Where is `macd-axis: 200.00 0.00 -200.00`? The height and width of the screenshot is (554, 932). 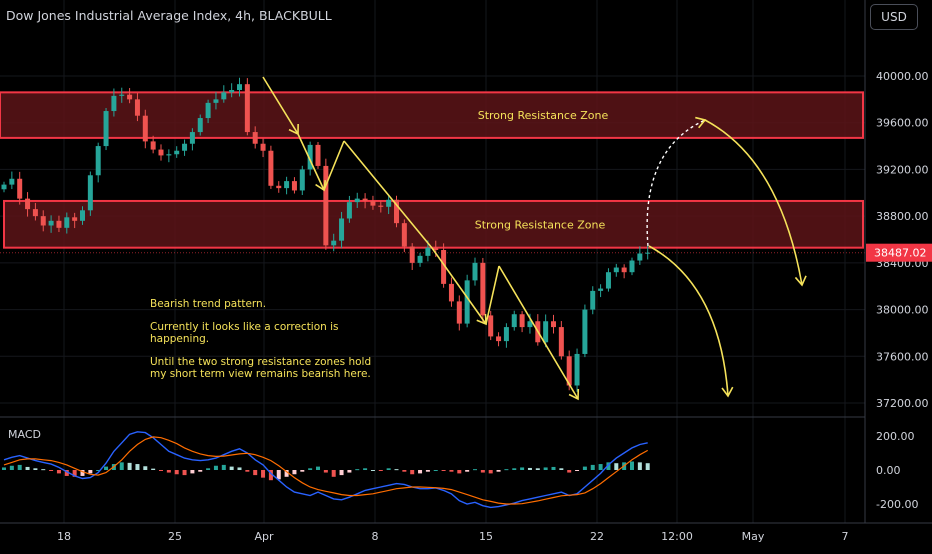
macd-axis: 200.00 0.00 -200.00 is located at coordinates (897, 470).